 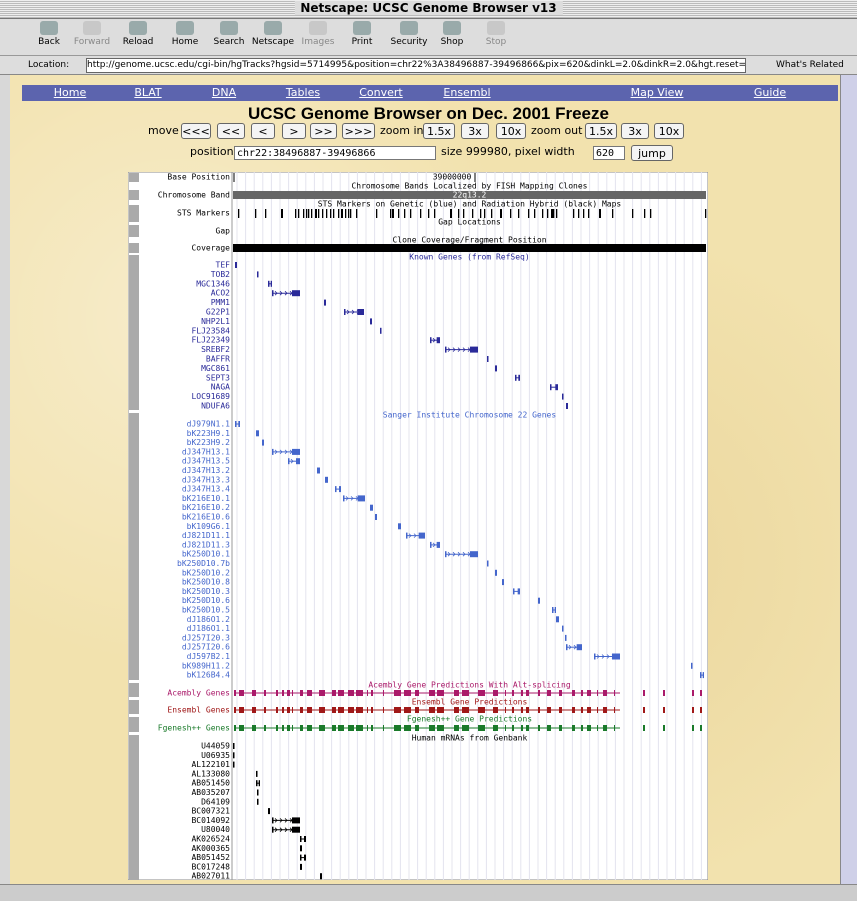 What do you see at coordinates (452, 42) in the screenshot?
I see `toolbar-button: Shop` at bounding box center [452, 42].